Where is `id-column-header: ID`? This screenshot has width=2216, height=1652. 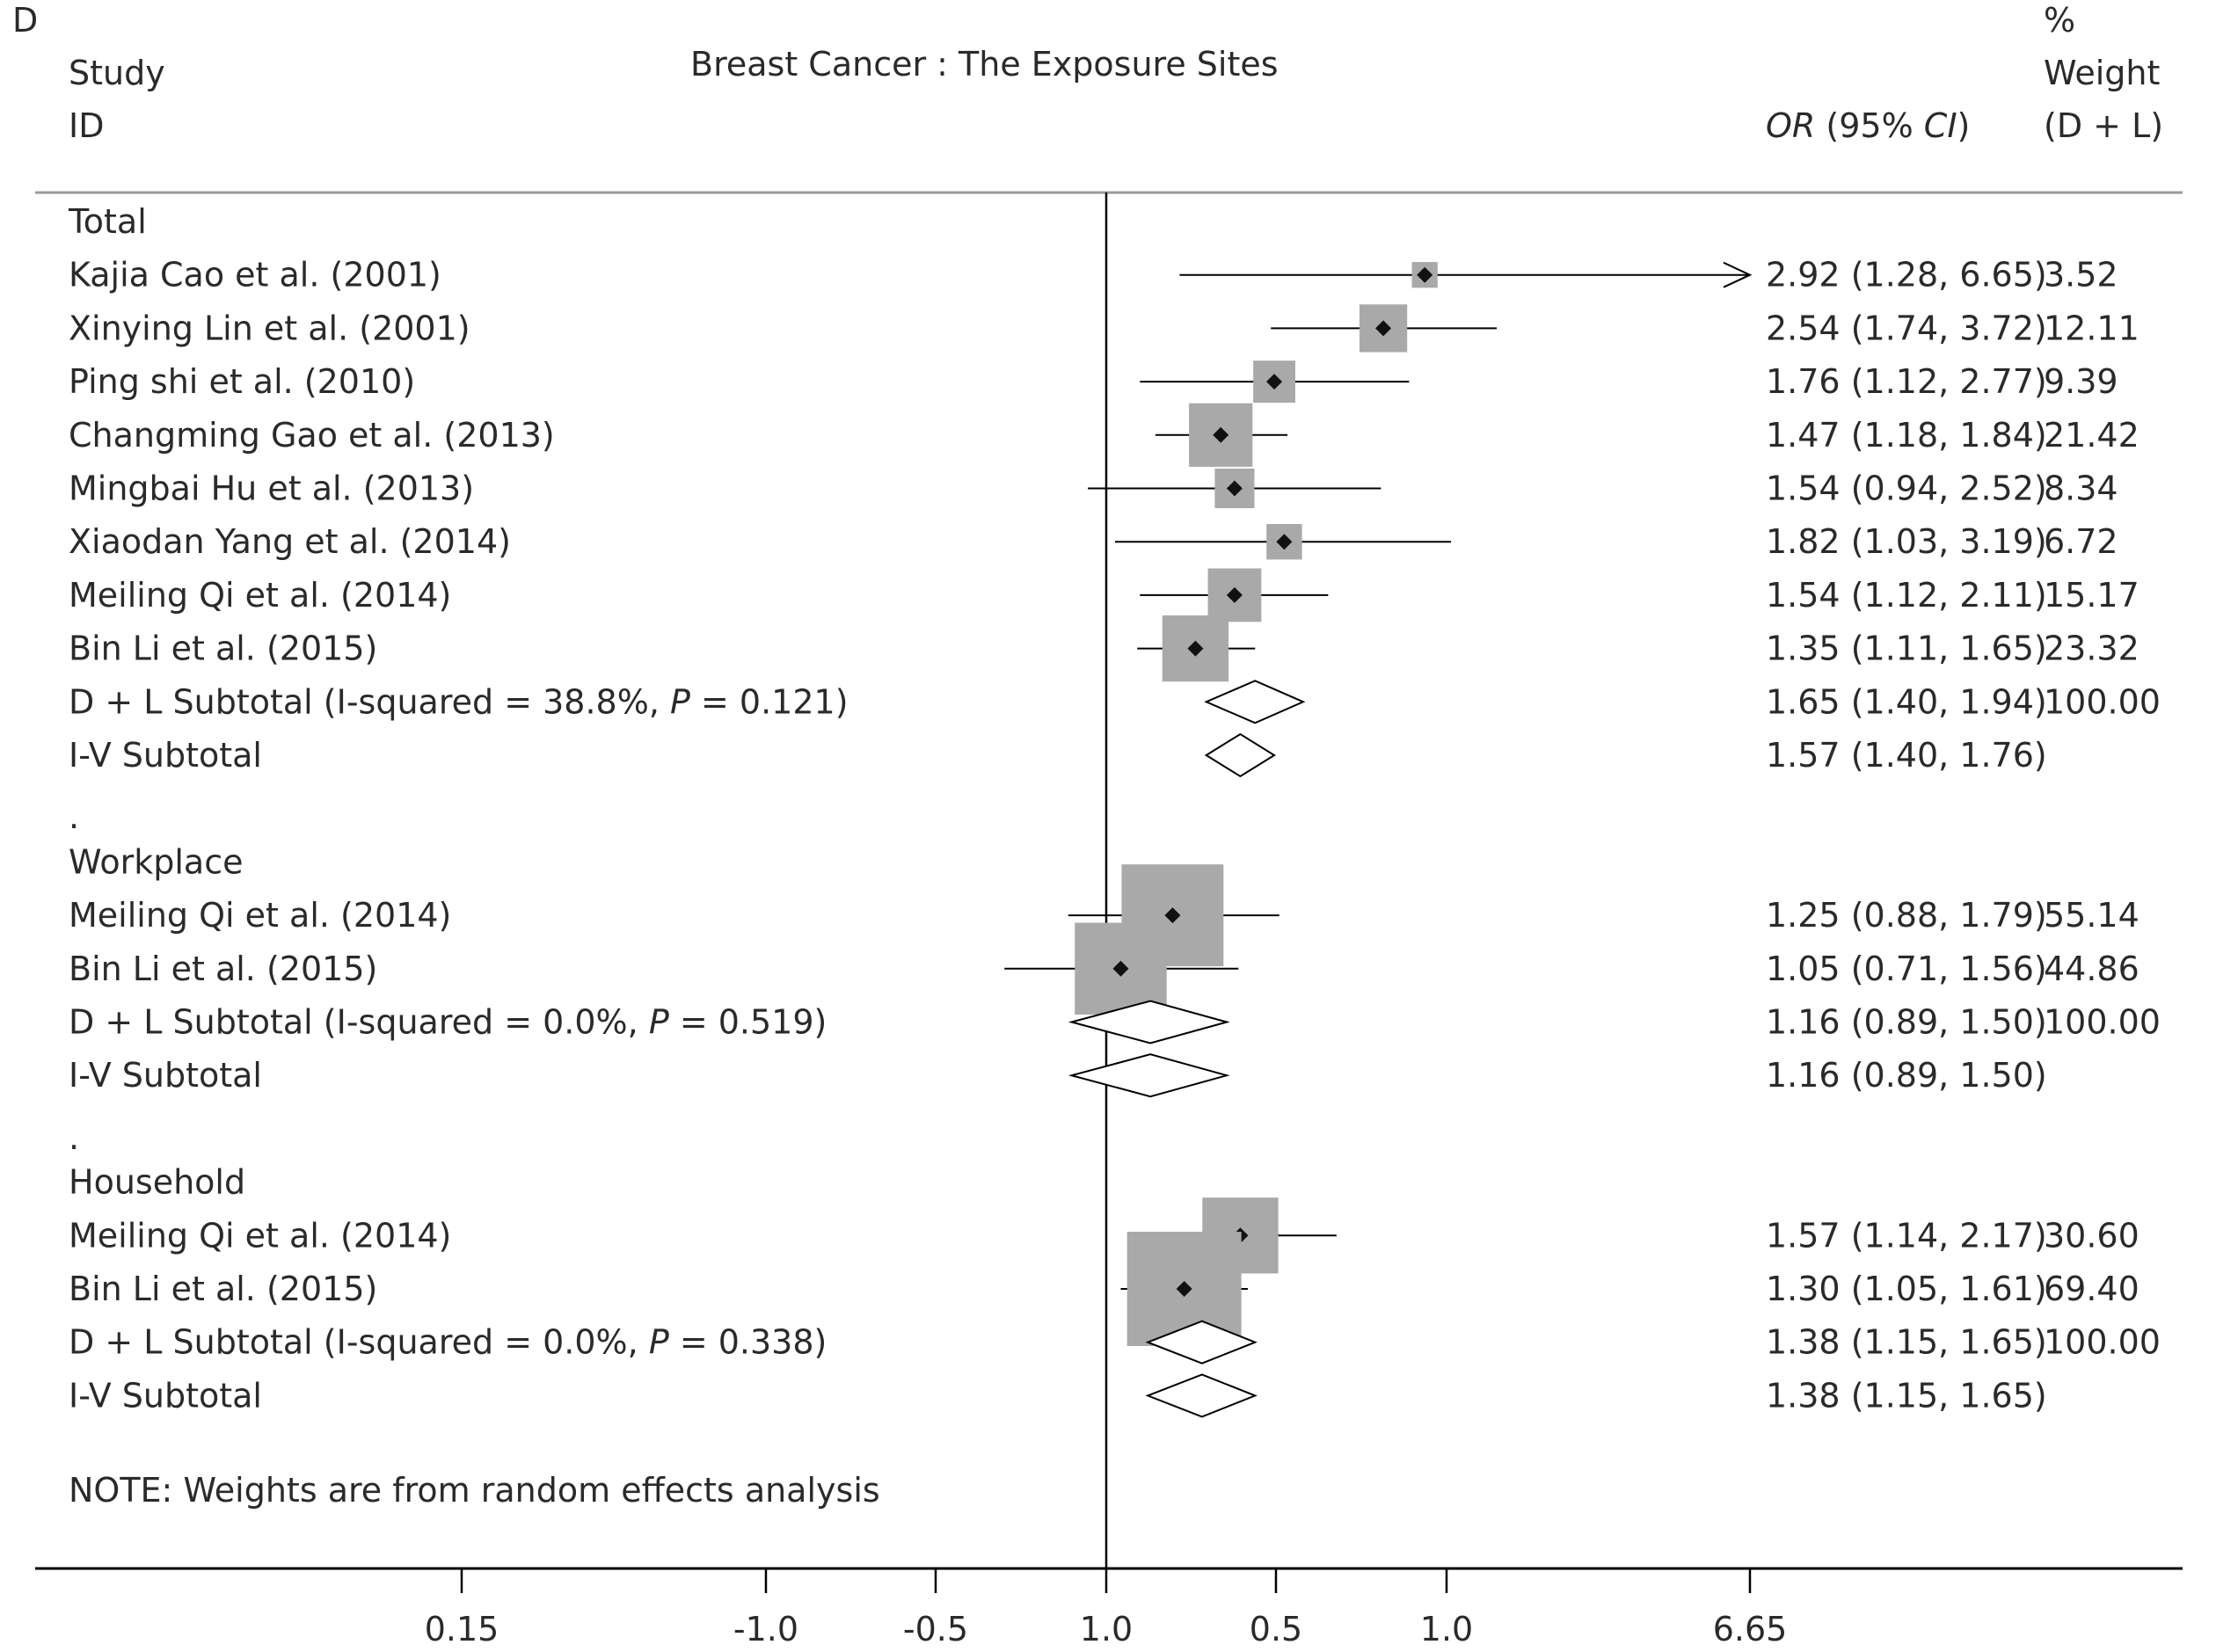
id-column-header: ID is located at coordinates (86, 126).